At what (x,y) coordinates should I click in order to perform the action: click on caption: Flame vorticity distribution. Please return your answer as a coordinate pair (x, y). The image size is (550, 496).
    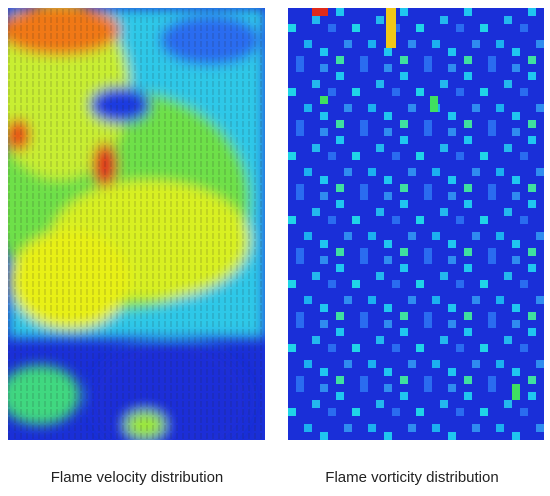
    Looking at the image, I should click on (411, 477).